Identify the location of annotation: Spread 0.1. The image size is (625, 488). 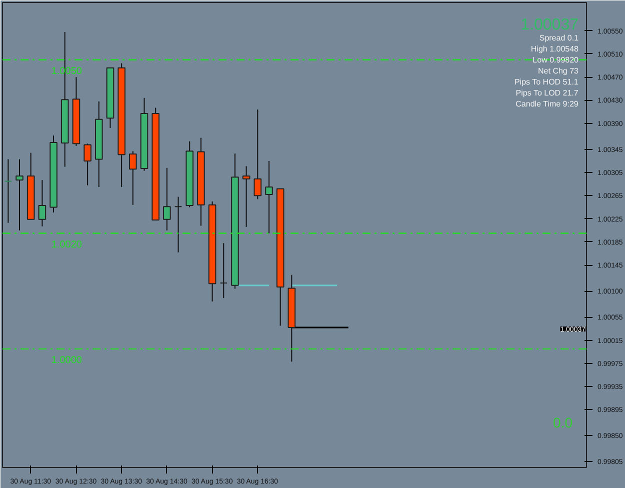
(559, 38).